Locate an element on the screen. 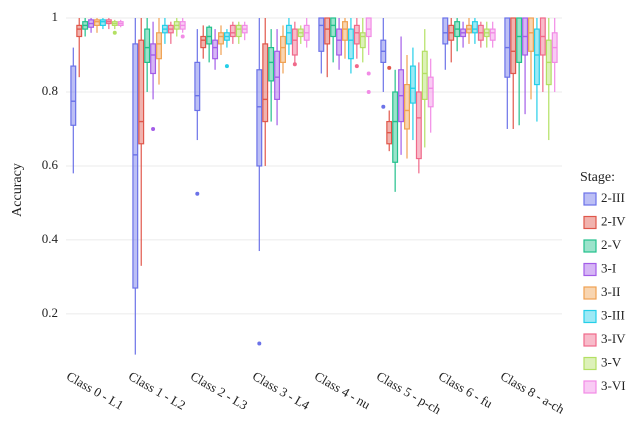 This screenshot has width=629, height=426. x-tick-label: Class 8 - a-ch is located at coordinates (533, 392).